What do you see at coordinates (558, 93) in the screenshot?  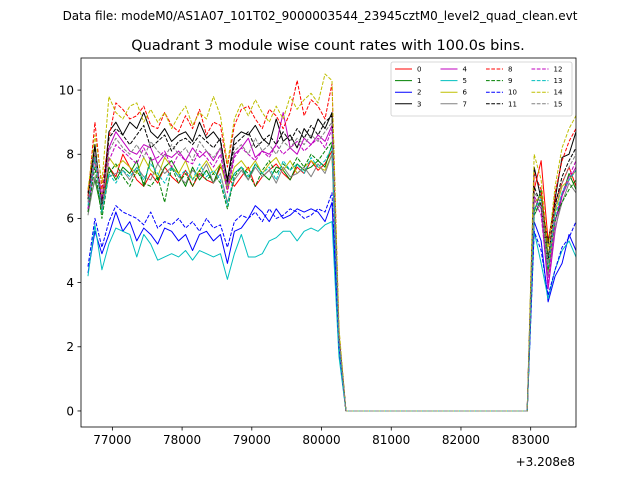 I see `legend-label-14: 14` at bounding box center [558, 93].